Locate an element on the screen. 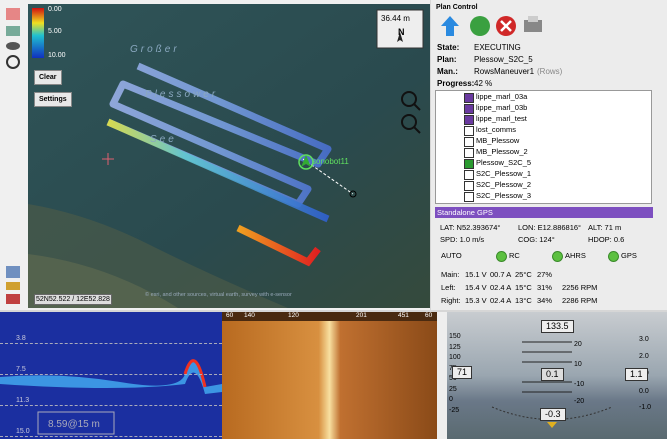  plan-item: lippe_marl_03a is located at coordinates (502, 96).